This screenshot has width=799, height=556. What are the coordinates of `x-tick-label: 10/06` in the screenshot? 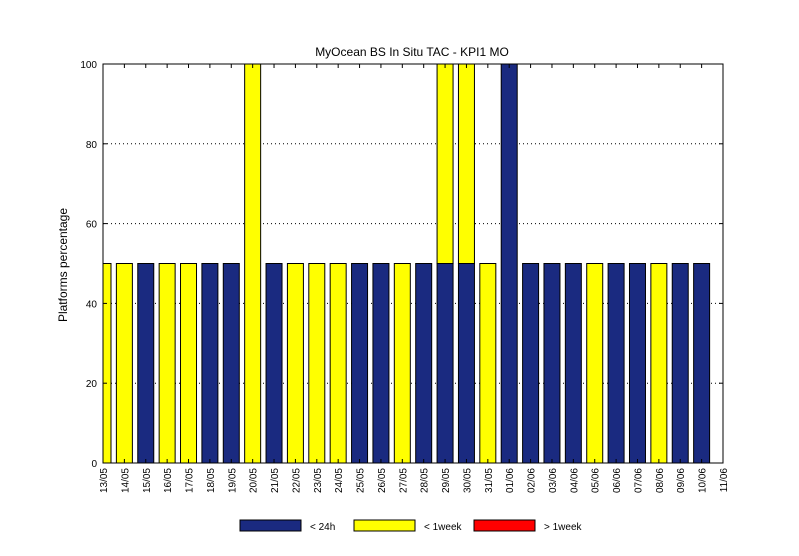 It's located at (703, 480).